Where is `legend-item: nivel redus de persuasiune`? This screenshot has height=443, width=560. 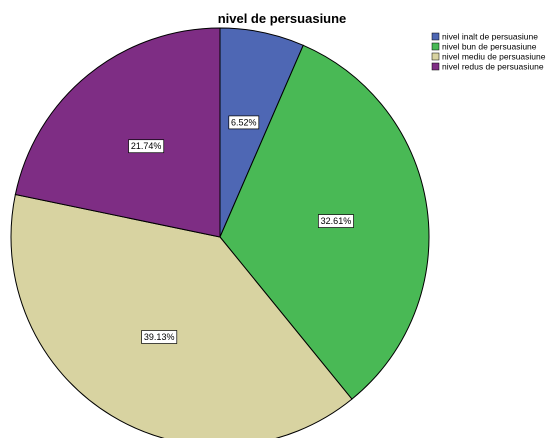
legend-item: nivel redus de persuasiune is located at coordinates (487, 67).